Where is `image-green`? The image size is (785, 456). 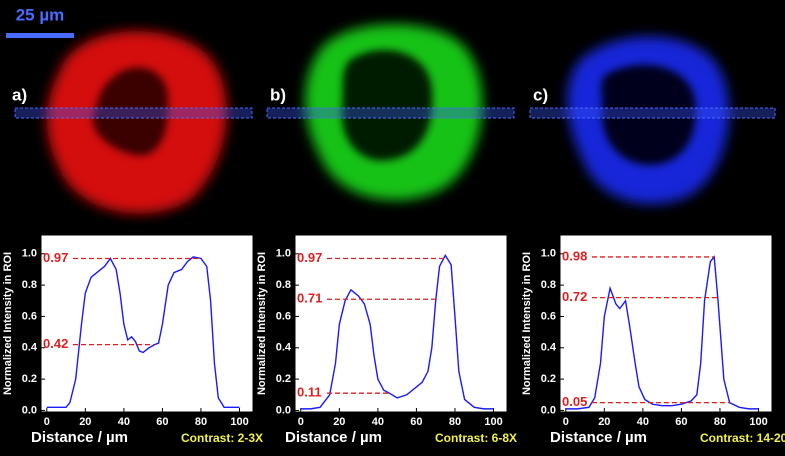
image-green is located at coordinates (394, 112).